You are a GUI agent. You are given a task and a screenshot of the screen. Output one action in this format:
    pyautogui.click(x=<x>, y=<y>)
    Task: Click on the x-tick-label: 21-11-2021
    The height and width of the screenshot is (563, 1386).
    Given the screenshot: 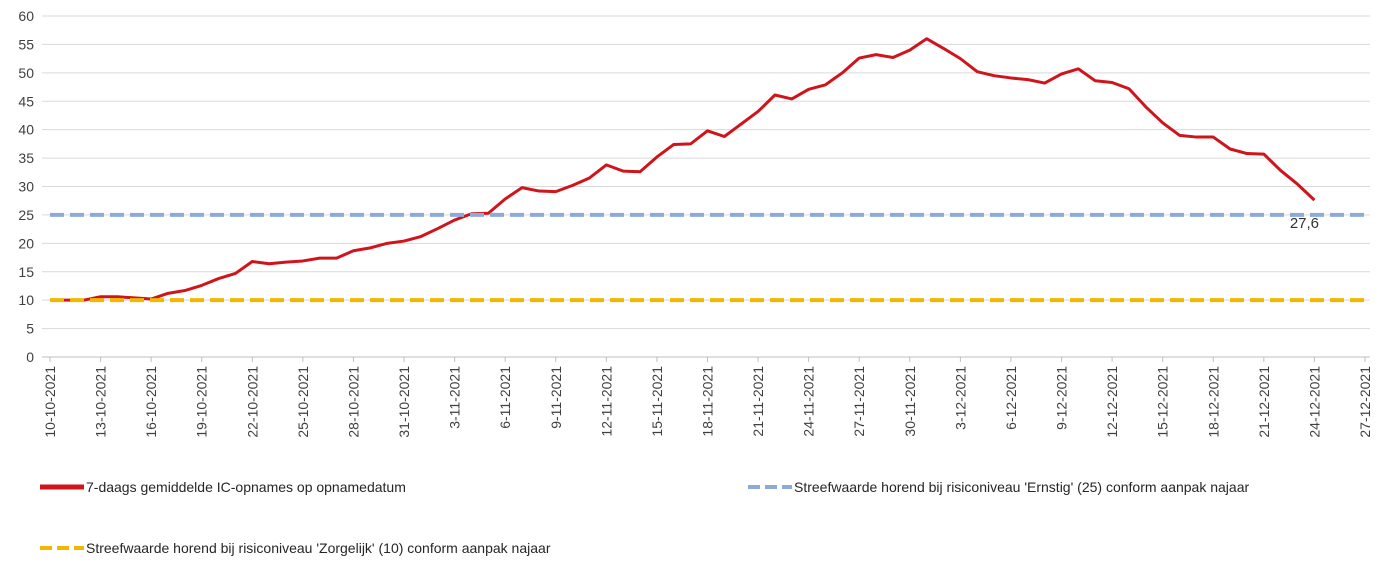 What is the action you would take?
    pyautogui.click(x=758, y=401)
    